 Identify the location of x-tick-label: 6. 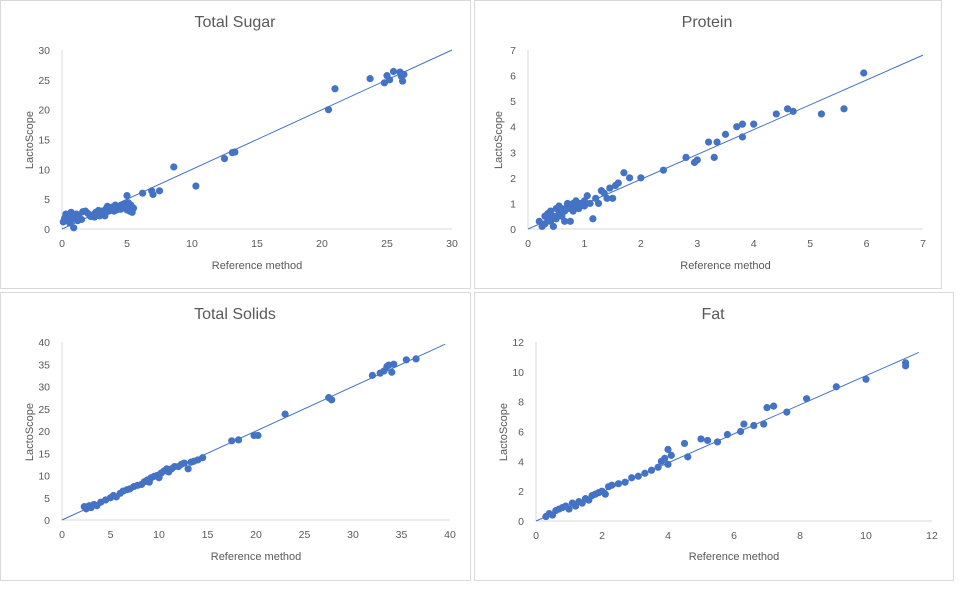
(734, 536).